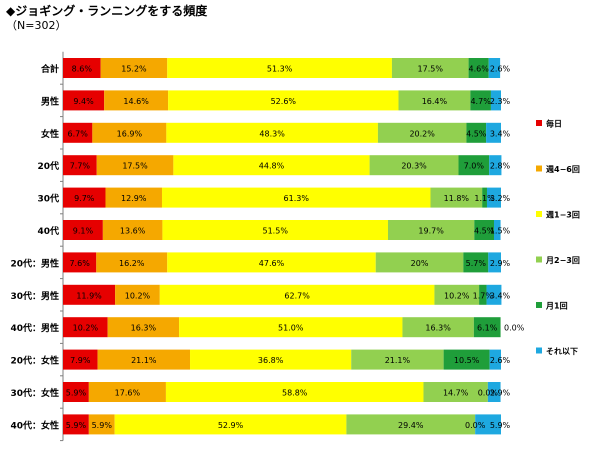  I want to click on data-label: 7.0%, so click(474, 166).